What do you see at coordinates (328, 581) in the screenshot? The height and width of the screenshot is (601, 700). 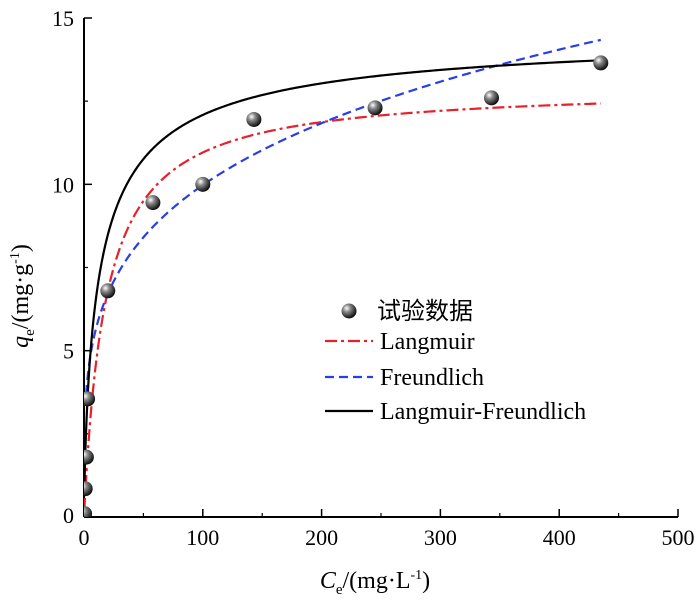 I see `x-axis-var: C` at bounding box center [328, 581].